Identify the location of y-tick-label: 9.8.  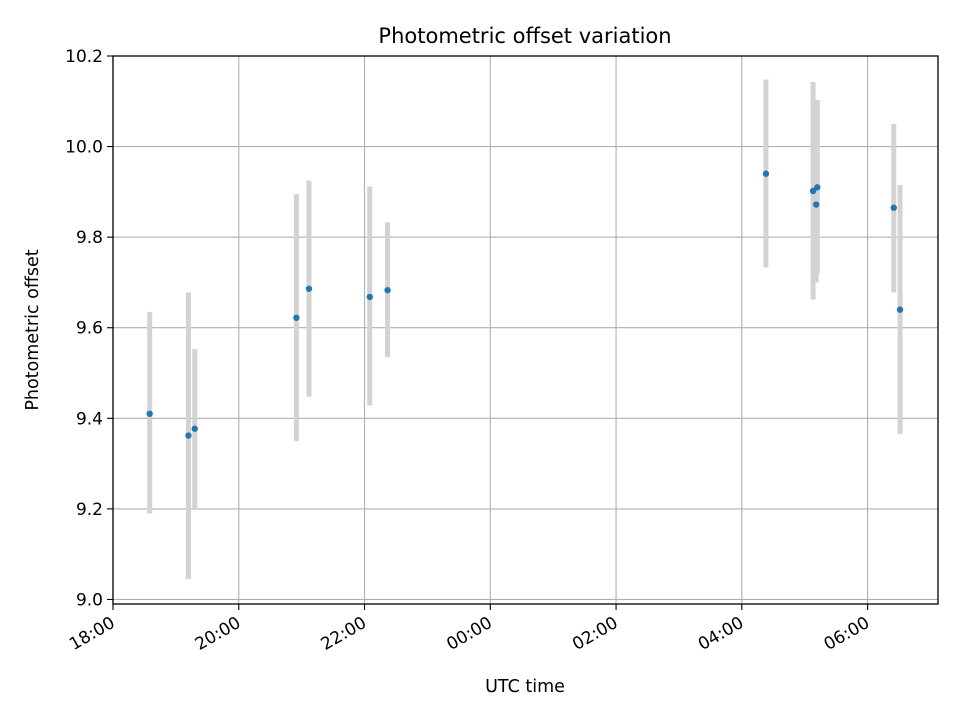
(89, 238).